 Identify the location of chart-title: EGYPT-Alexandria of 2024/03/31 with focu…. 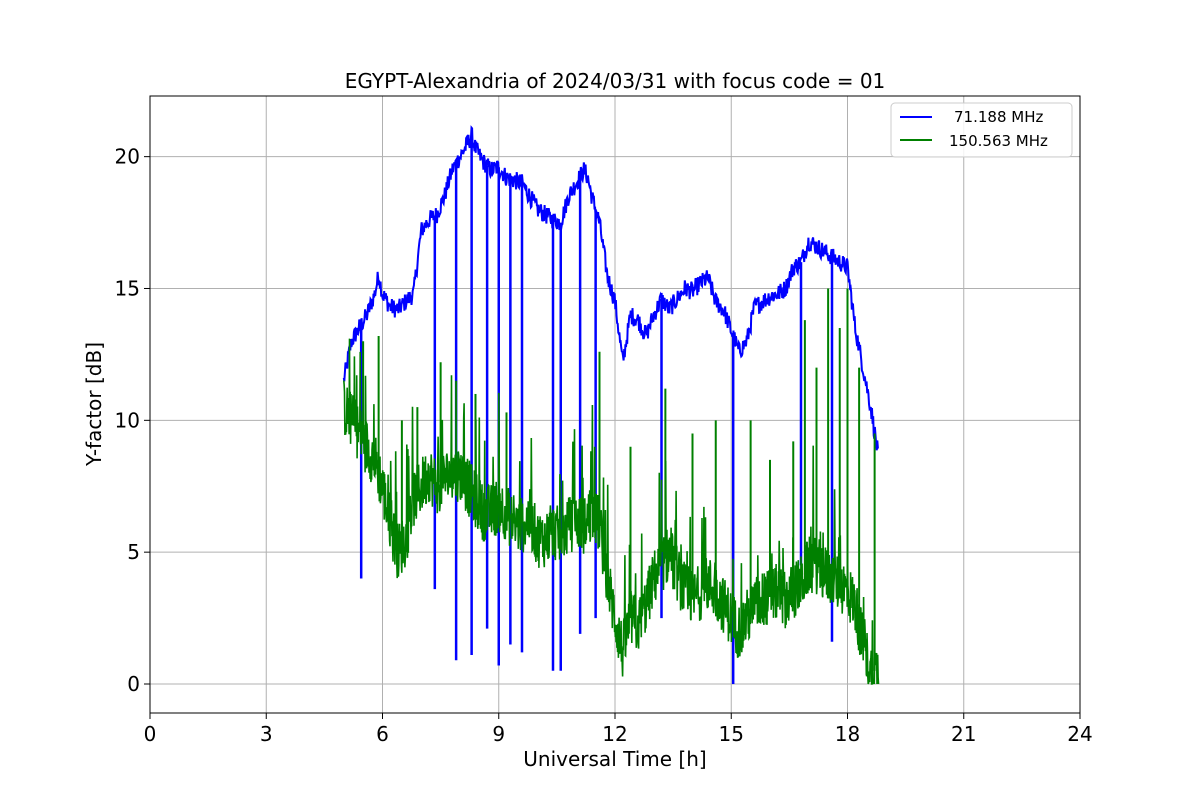
(615, 81).